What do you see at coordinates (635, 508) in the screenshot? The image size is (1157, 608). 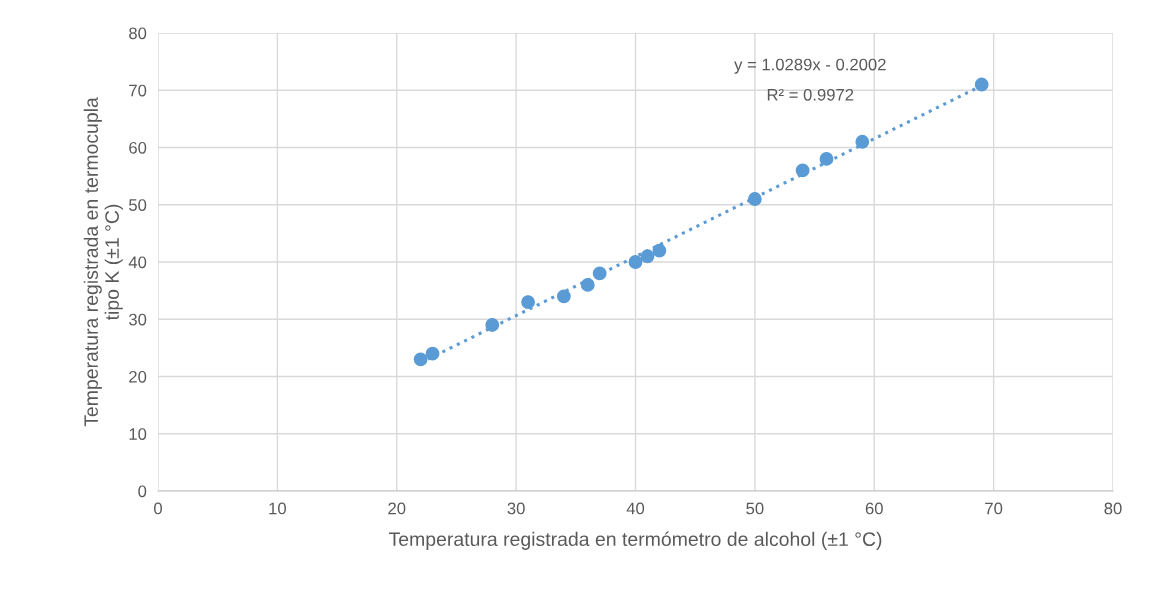 I see `x-tick-label: 40` at bounding box center [635, 508].